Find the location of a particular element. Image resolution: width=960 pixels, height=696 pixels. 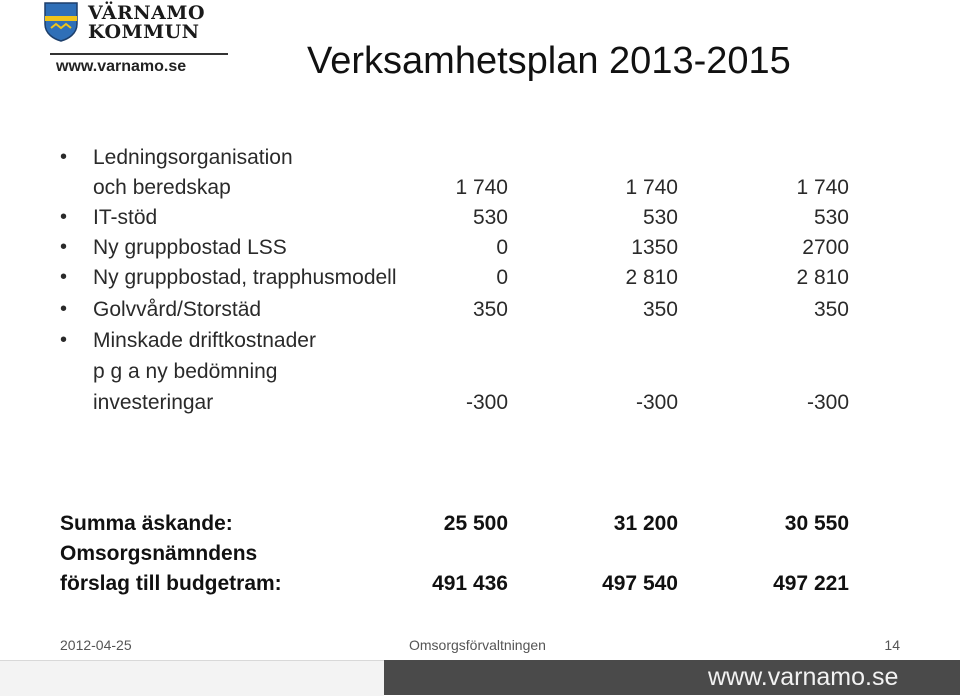

summary-value-2015: 30 550 is located at coordinates (816, 523).